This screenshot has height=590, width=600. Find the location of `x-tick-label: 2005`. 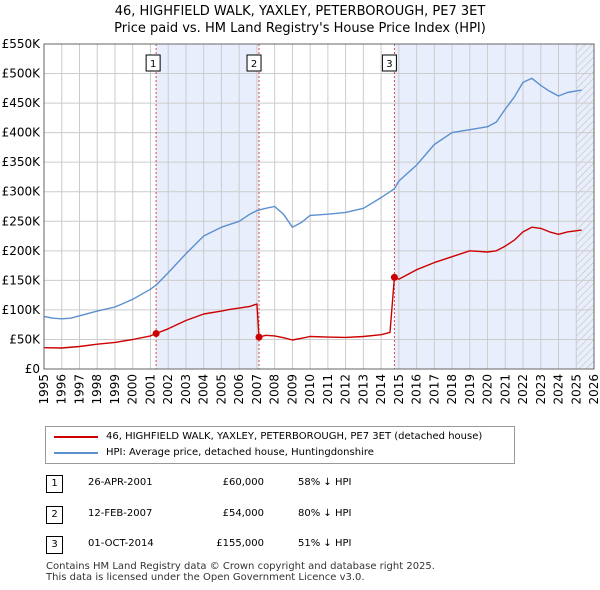

x-tick-label: 2005 is located at coordinates (221, 389).